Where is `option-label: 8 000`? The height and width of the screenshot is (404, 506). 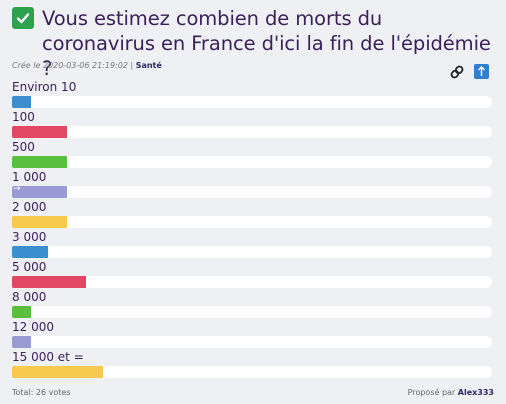
option-label: 8 000 is located at coordinates (29, 297).